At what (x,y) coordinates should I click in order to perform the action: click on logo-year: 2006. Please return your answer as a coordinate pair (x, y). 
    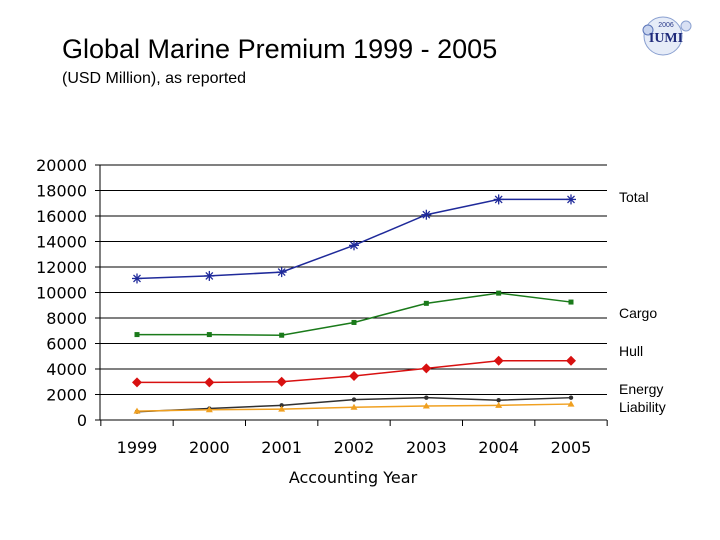
    Looking at the image, I should click on (666, 25).